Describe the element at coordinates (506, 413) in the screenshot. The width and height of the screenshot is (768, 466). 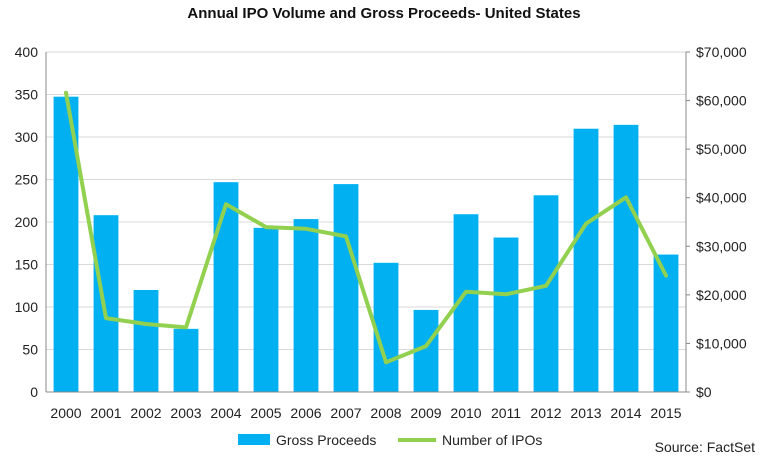
I see `x-axis-tick-label: 2011` at that location.